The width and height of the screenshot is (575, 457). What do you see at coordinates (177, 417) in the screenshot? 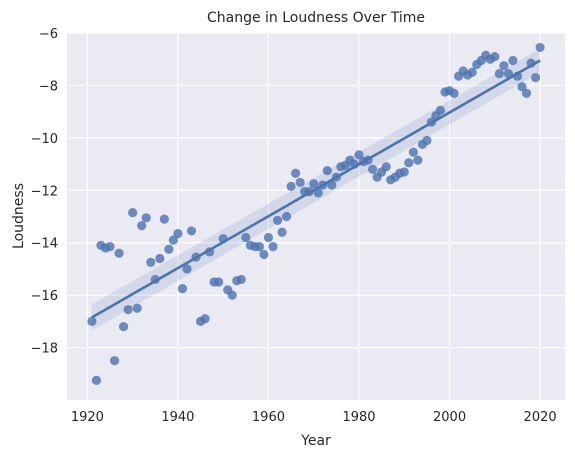
I see `x-tick-label: 1940` at bounding box center [177, 417].